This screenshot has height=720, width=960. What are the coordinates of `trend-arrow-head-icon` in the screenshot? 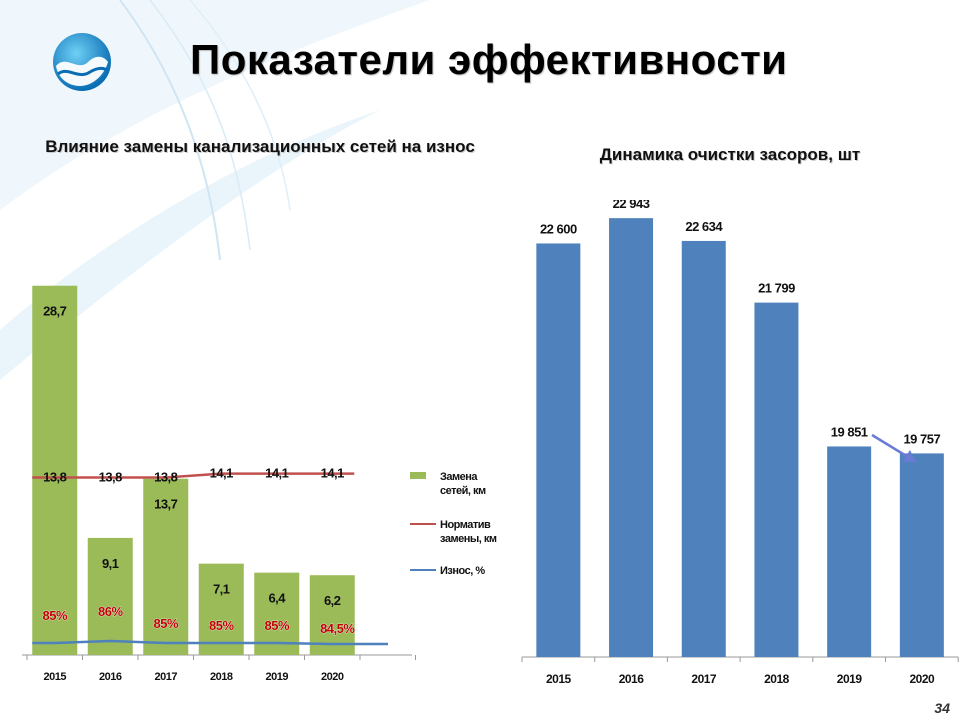 It's located at (909, 456).